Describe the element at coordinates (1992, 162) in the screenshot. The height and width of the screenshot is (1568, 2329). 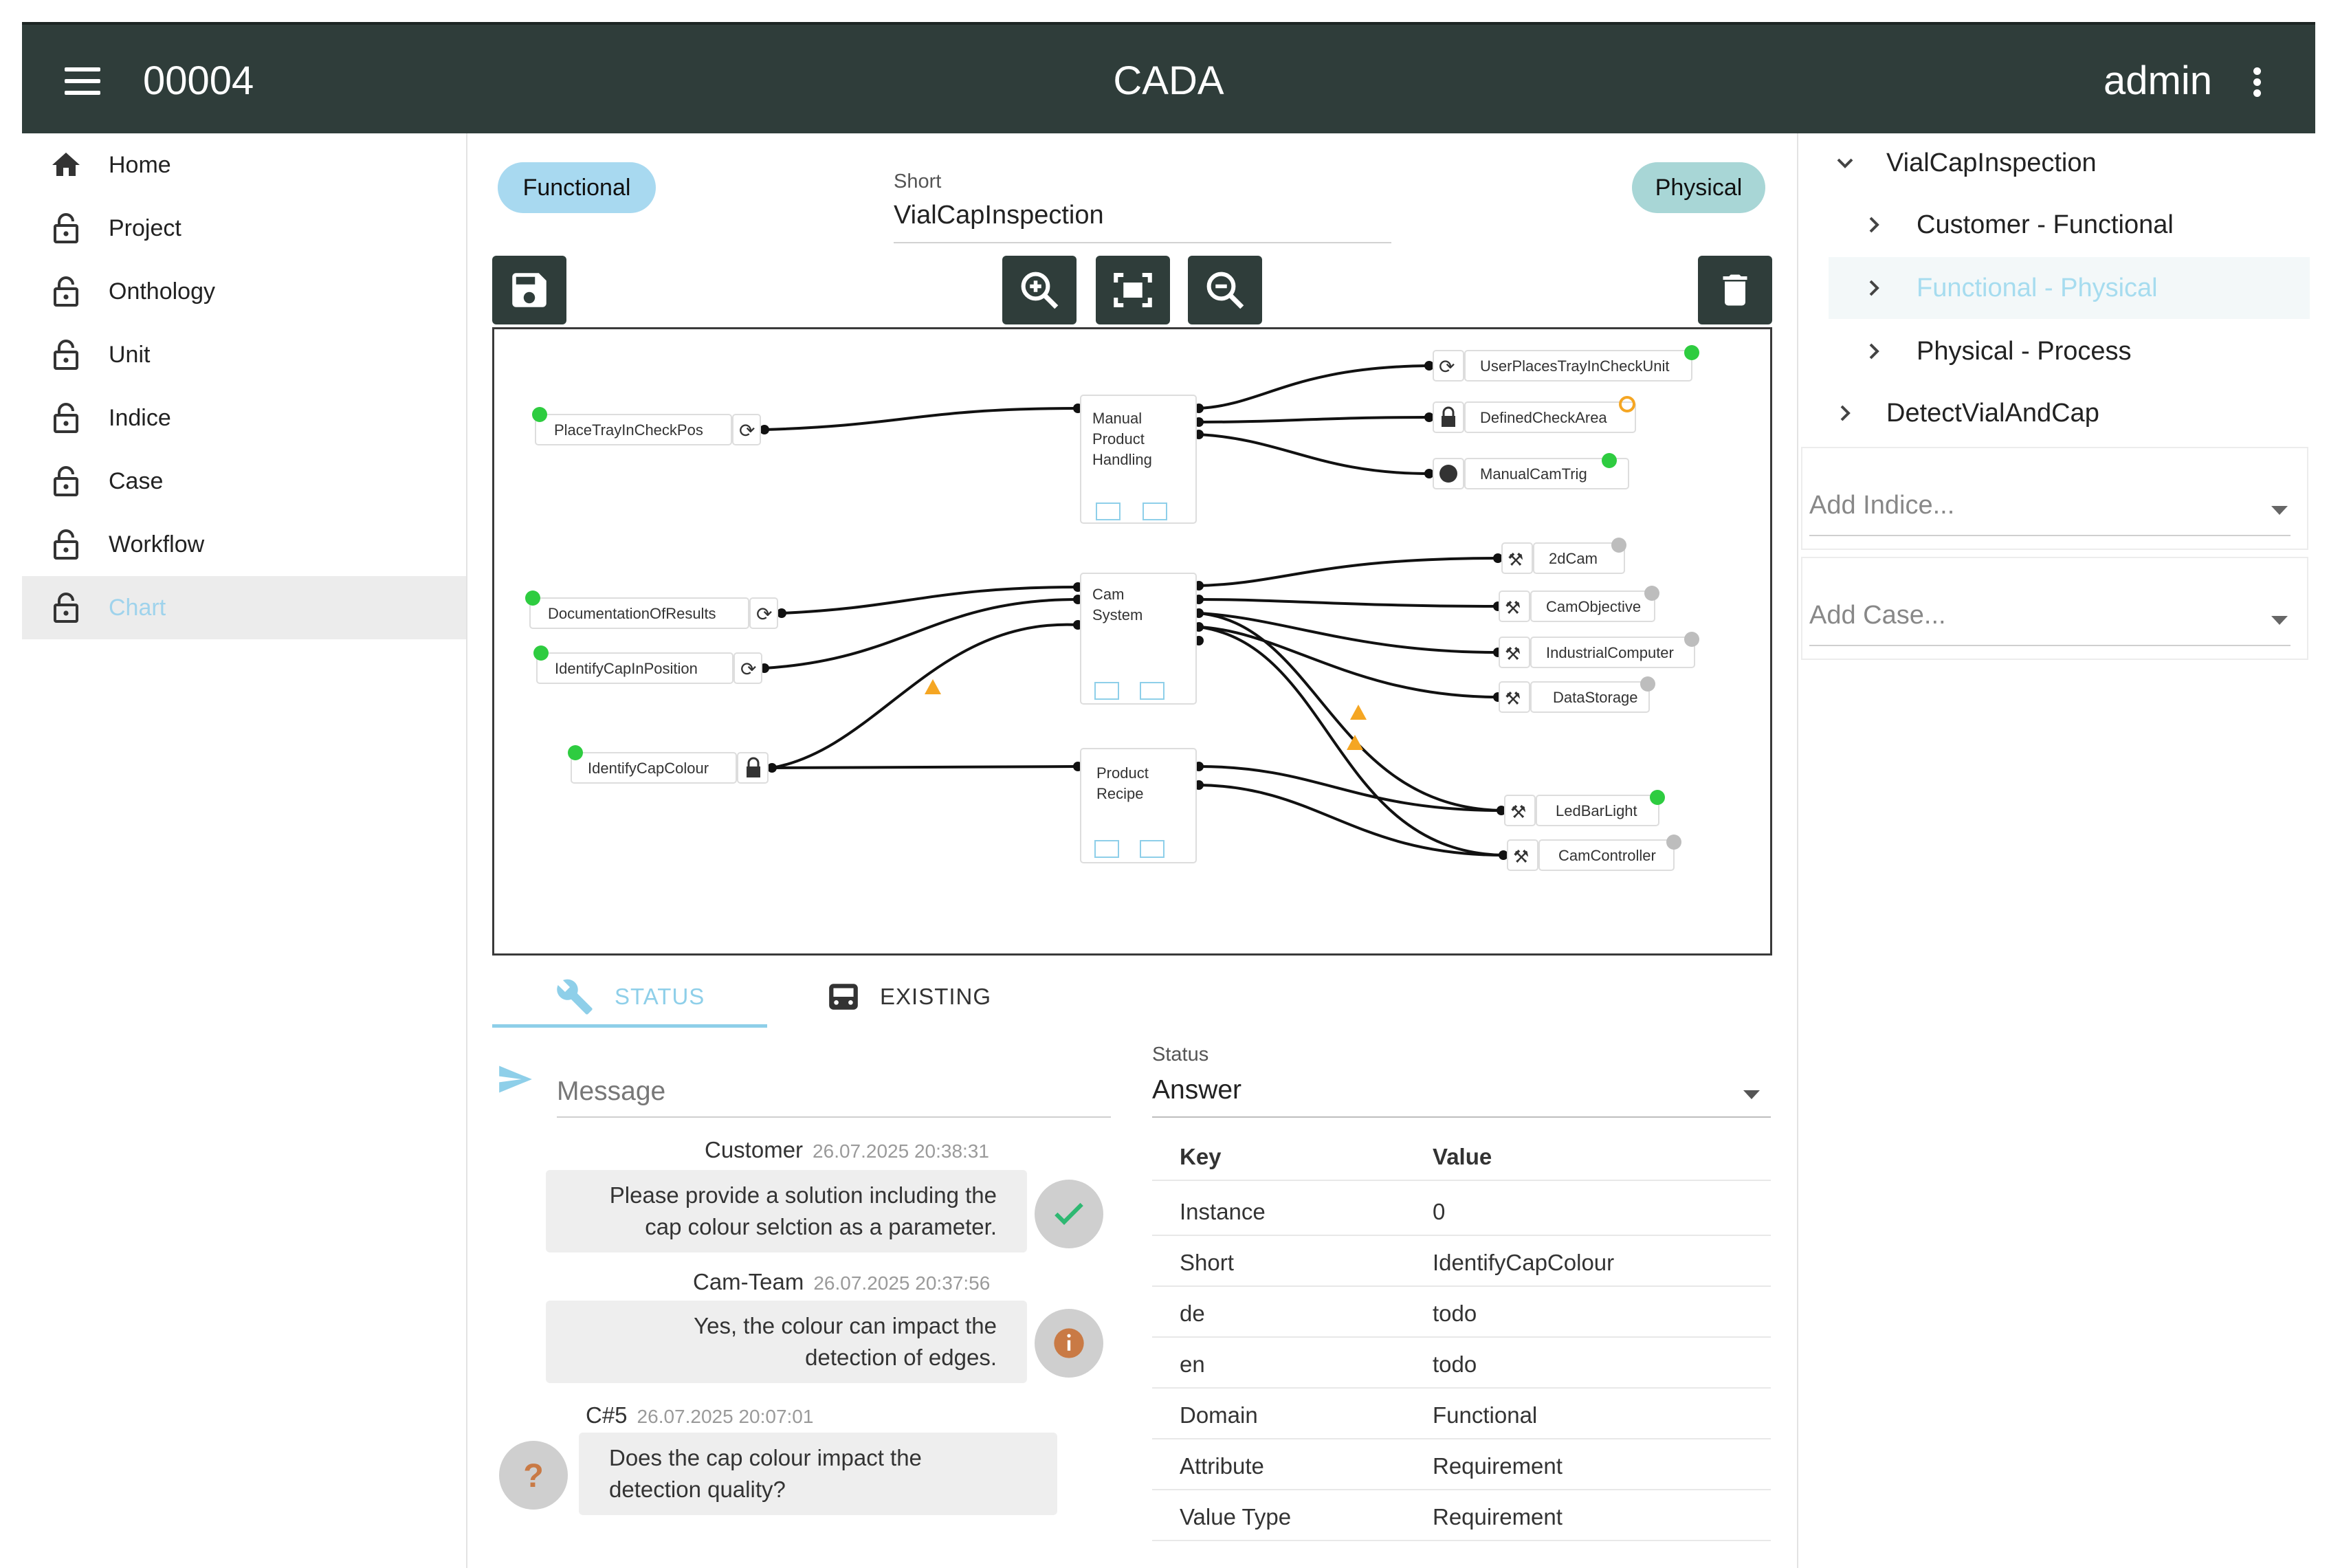
I see `tree-item-label: VialCapInspection` at that location.